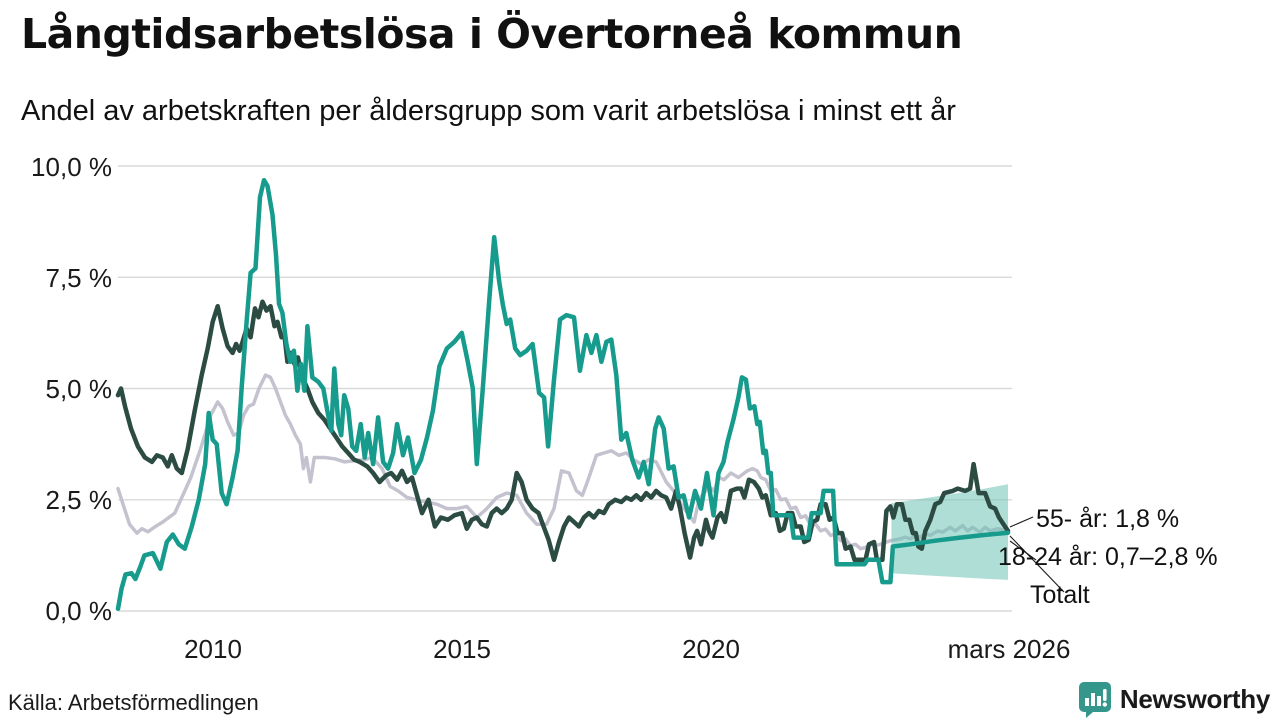 The image size is (1280, 720). Describe the element at coordinates (1108, 557) in the screenshot. I see `end-label-18-24-ar: 18-24 år: 0,7–2,8 %` at that location.